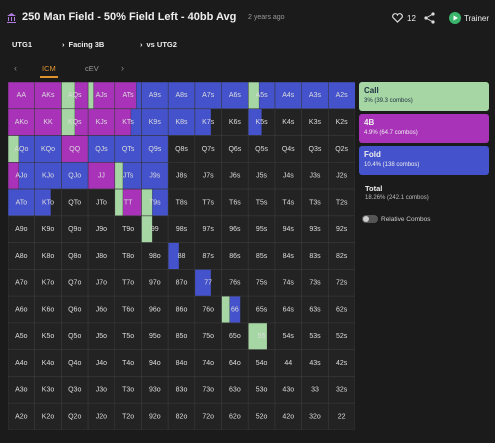  What do you see at coordinates (315, 176) in the screenshot?
I see `hand-label: J3s` at bounding box center [315, 176].